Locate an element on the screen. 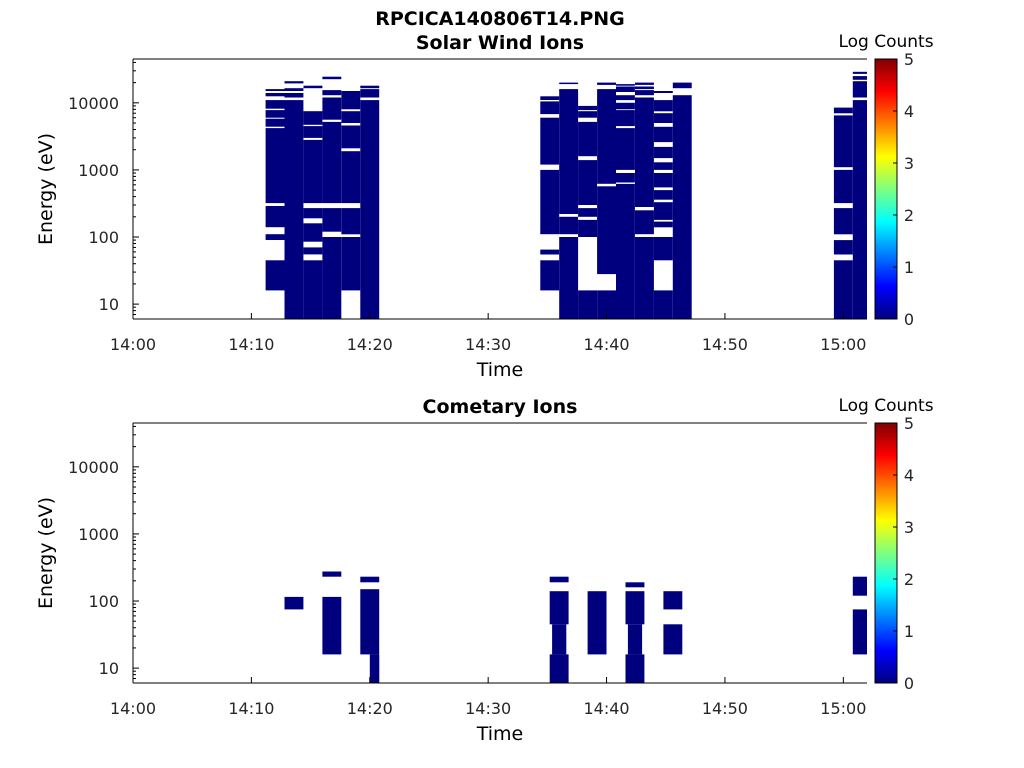 The height and width of the screenshot is (768, 1024). x-tick-label: 14:30 is located at coordinates (488, 344).